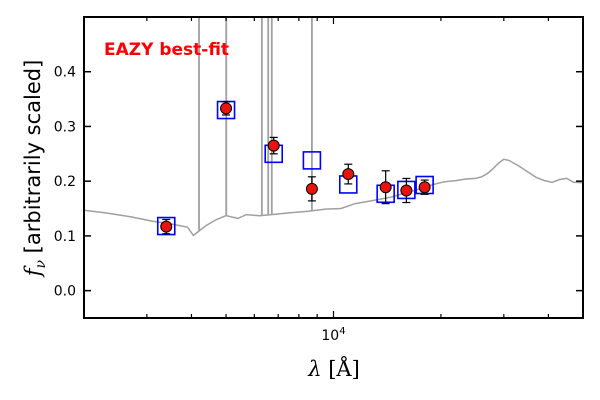 Image resolution: width=600 pixels, height=400 pixels. I want to click on x-tick-label-base: 10, so click(330, 336).